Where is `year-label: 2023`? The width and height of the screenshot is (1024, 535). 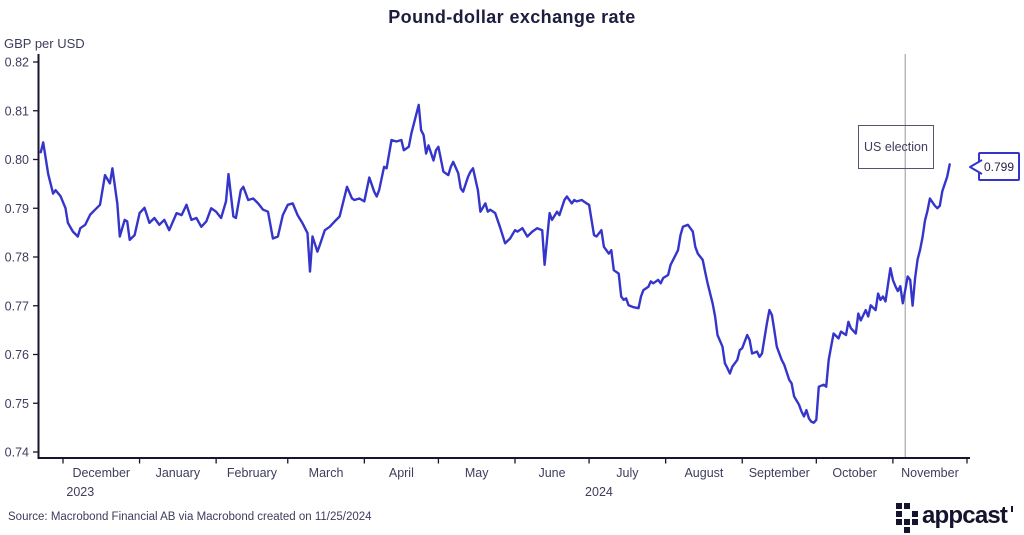
year-label: 2023 is located at coordinates (80, 492).